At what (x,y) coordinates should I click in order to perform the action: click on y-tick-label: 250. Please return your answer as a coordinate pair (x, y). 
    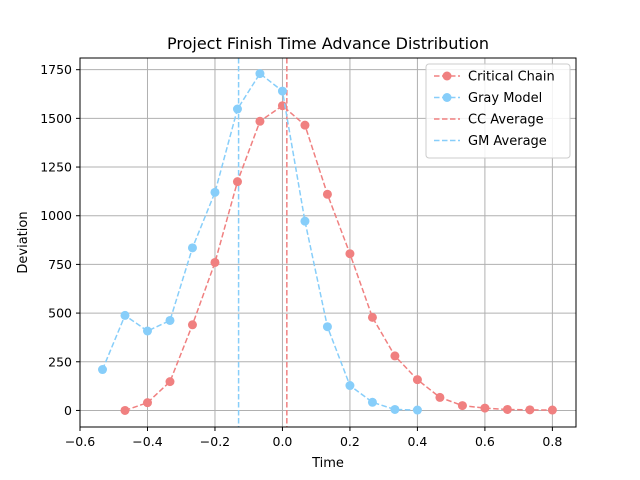
    Looking at the image, I should click on (60, 361).